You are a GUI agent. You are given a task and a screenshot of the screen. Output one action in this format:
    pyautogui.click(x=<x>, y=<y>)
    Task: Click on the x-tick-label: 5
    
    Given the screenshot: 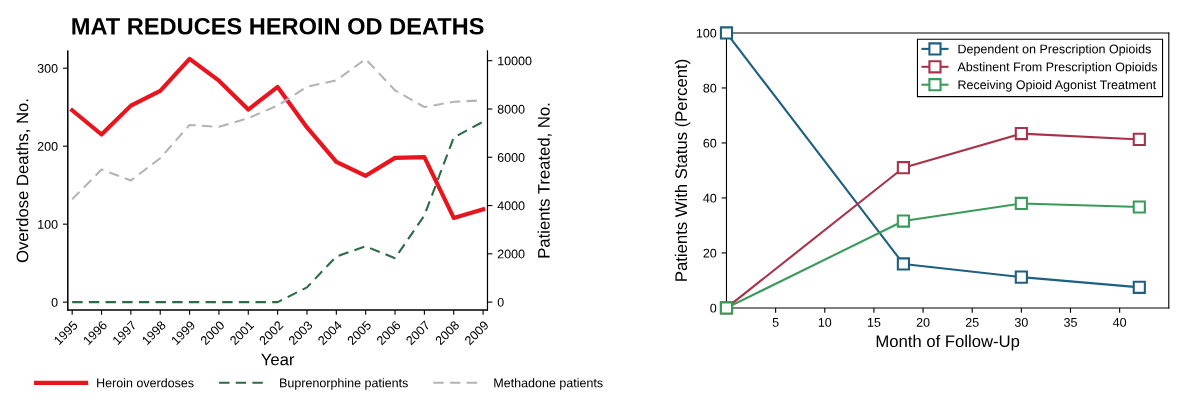 What is the action you would take?
    pyautogui.click(x=775, y=322)
    